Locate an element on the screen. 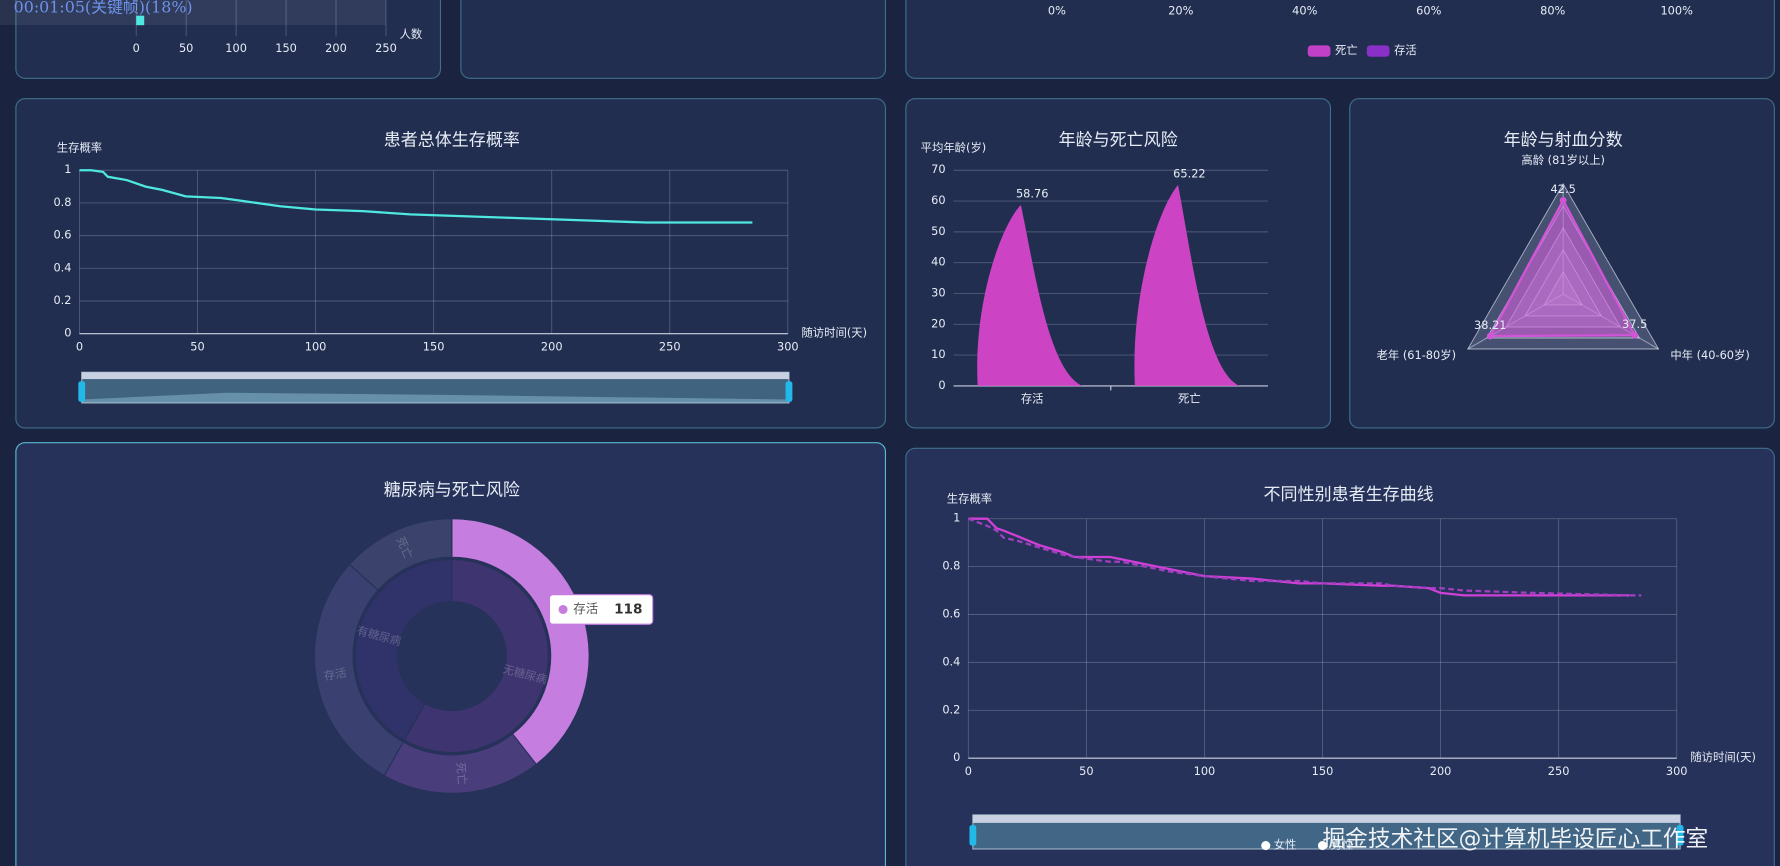 The image size is (1780, 866). y-axis-label: 平均年龄(岁) is located at coordinates (954, 148).